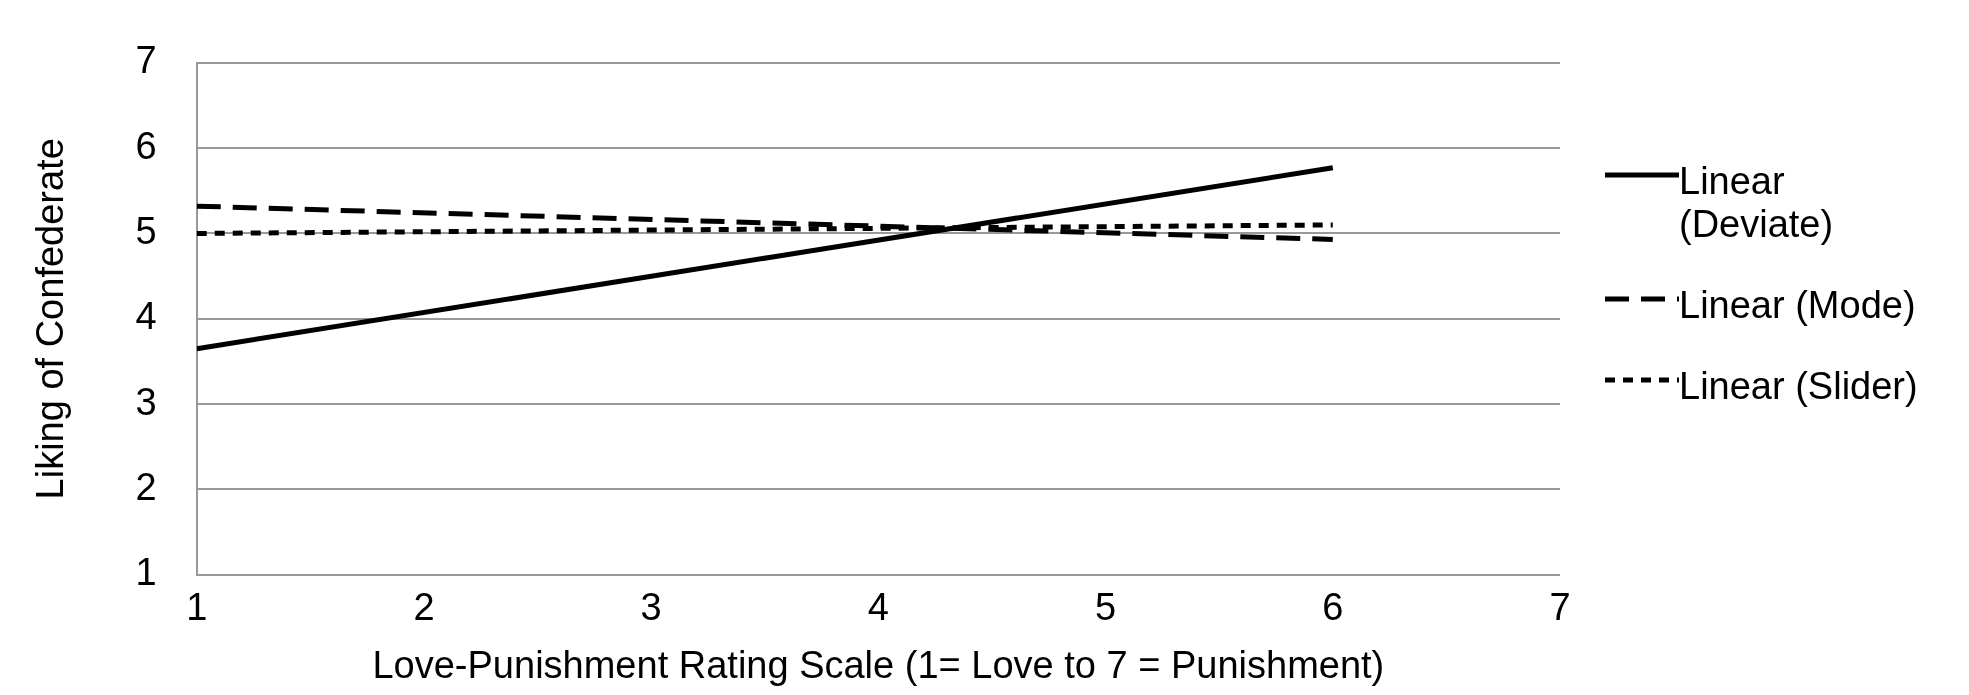  What do you see at coordinates (878, 607) in the screenshot?
I see `x-tick-label: 4` at bounding box center [878, 607].